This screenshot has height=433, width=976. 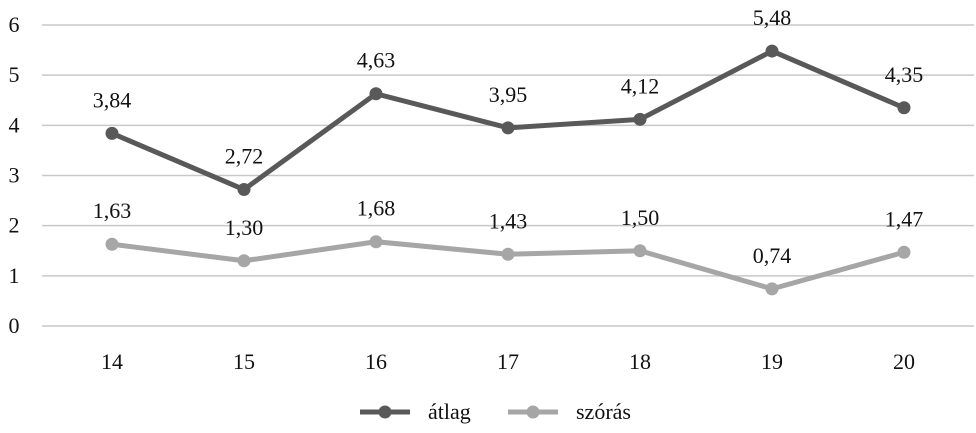 I want to click on y-axis: 0 1 2 3 4 5 6, so click(x=14, y=175).